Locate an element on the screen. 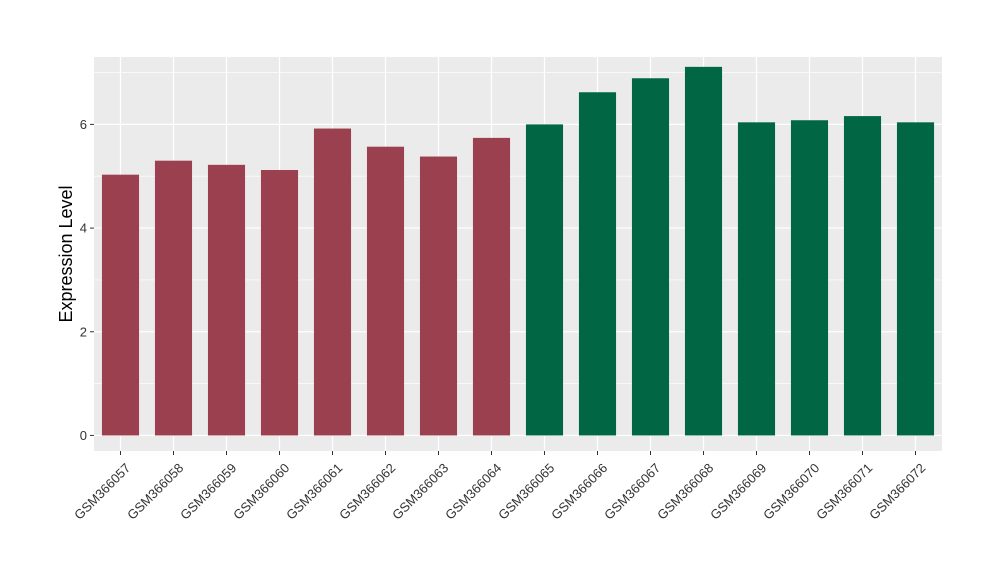  bar-GSM366059 is located at coordinates (226, 300).